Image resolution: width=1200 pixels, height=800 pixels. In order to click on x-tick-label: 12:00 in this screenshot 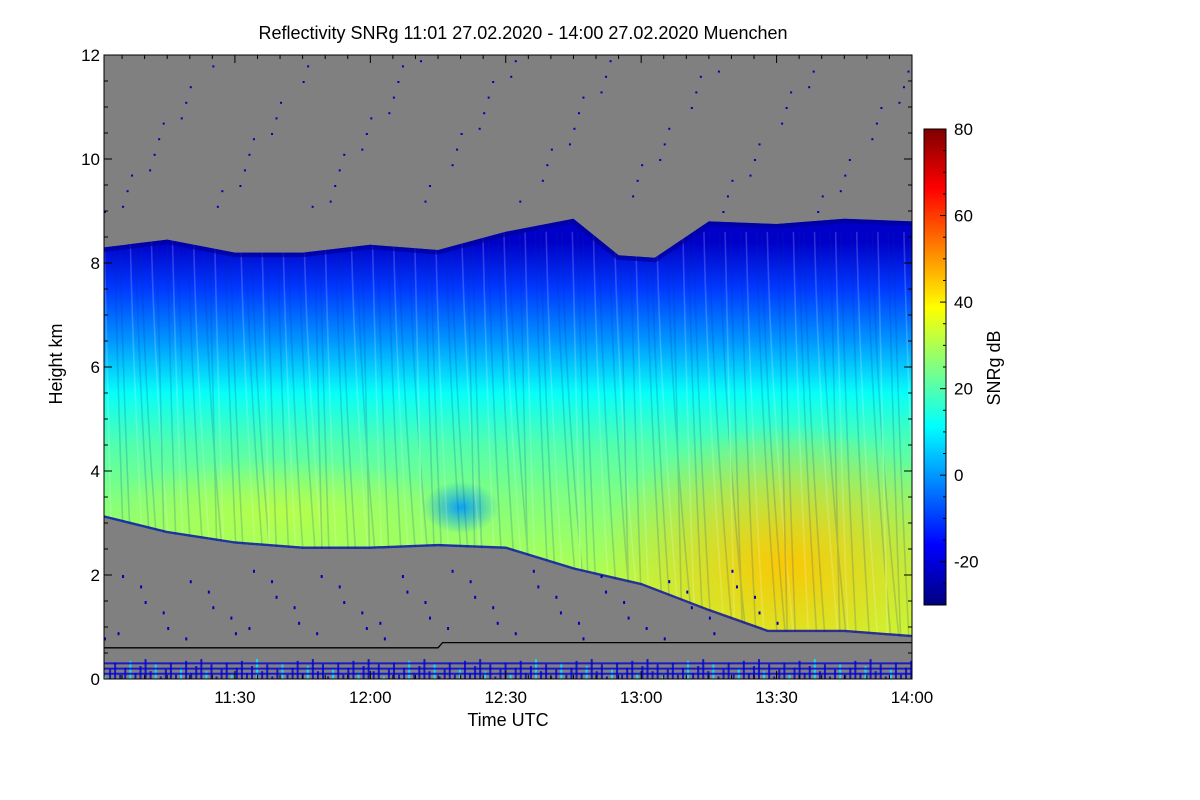, I will do `click(370, 697)`.